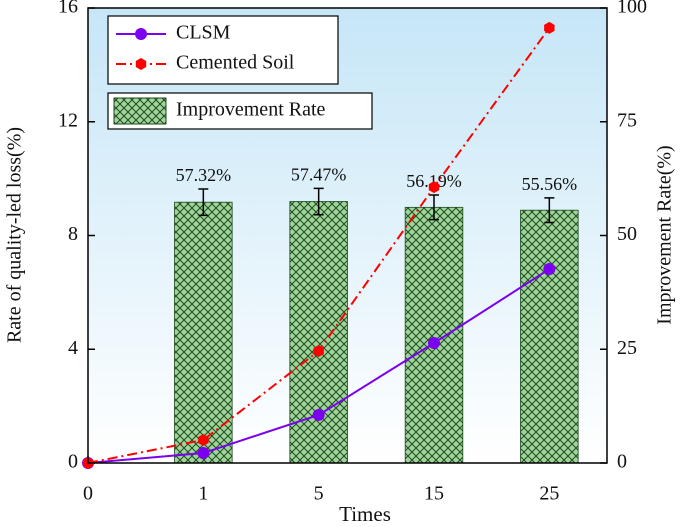 This screenshot has width=685, height=527. I want to click on y2-tick-label: 50, so click(627, 234).